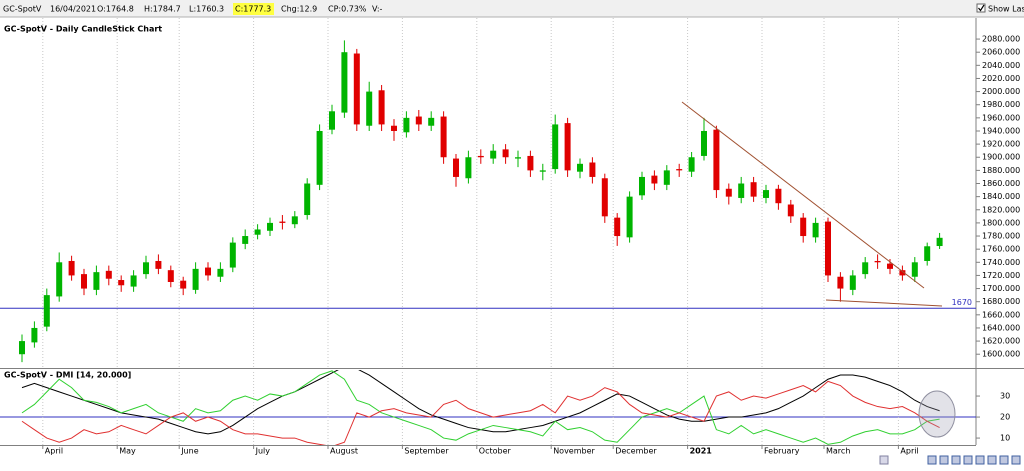  What do you see at coordinates (1005, 396) in the screenshot?
I see `y-tick-label: 30` at bounding box center [1005, 396].